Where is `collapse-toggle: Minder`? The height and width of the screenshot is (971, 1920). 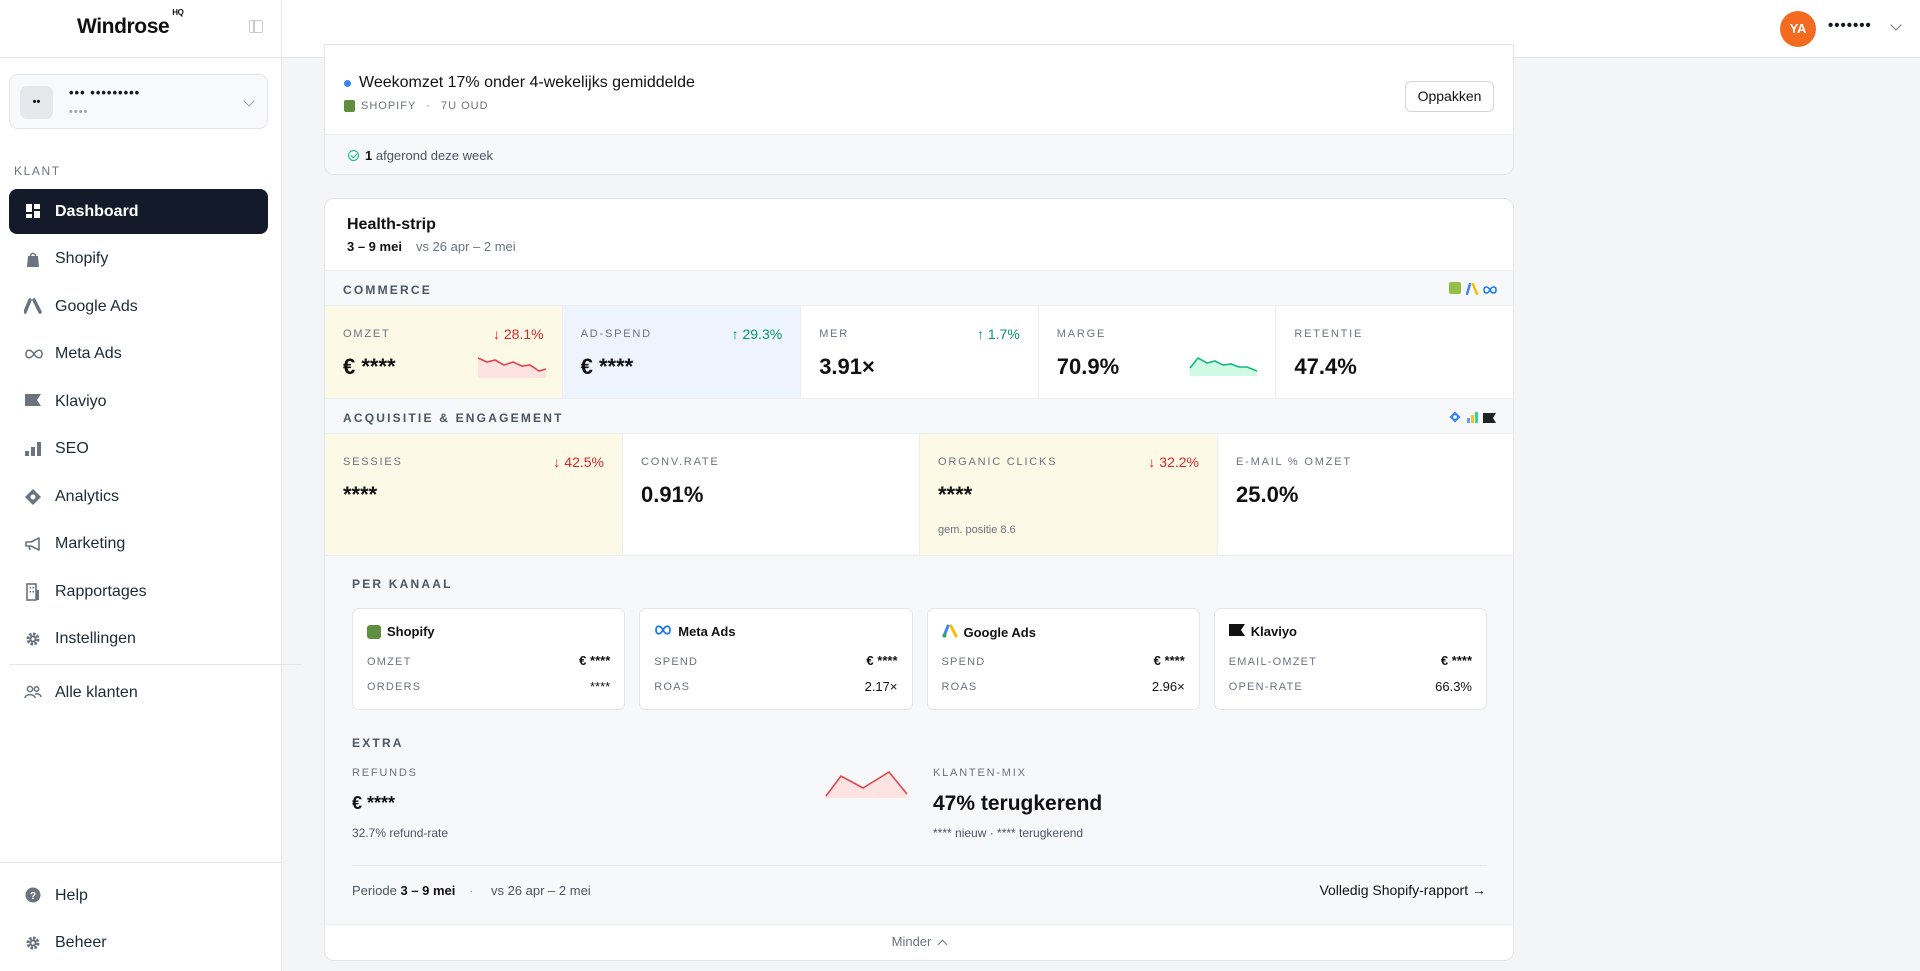
collapse-toggle: Minder is located at coordinates (919, 942).